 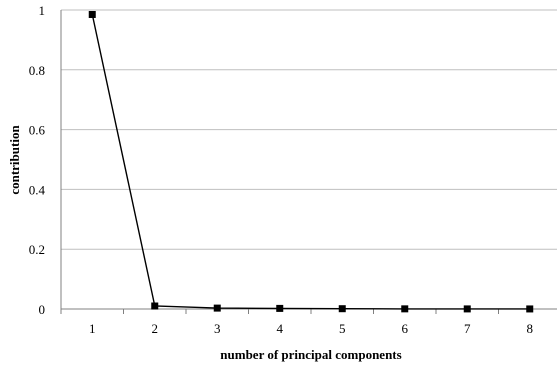 What do you see at coordinates (37, 160) in the screenshot?
I see `y-tick-labels: 0 0.2 0.4 0.6 0.8 1` at bounding box center [37, 160].